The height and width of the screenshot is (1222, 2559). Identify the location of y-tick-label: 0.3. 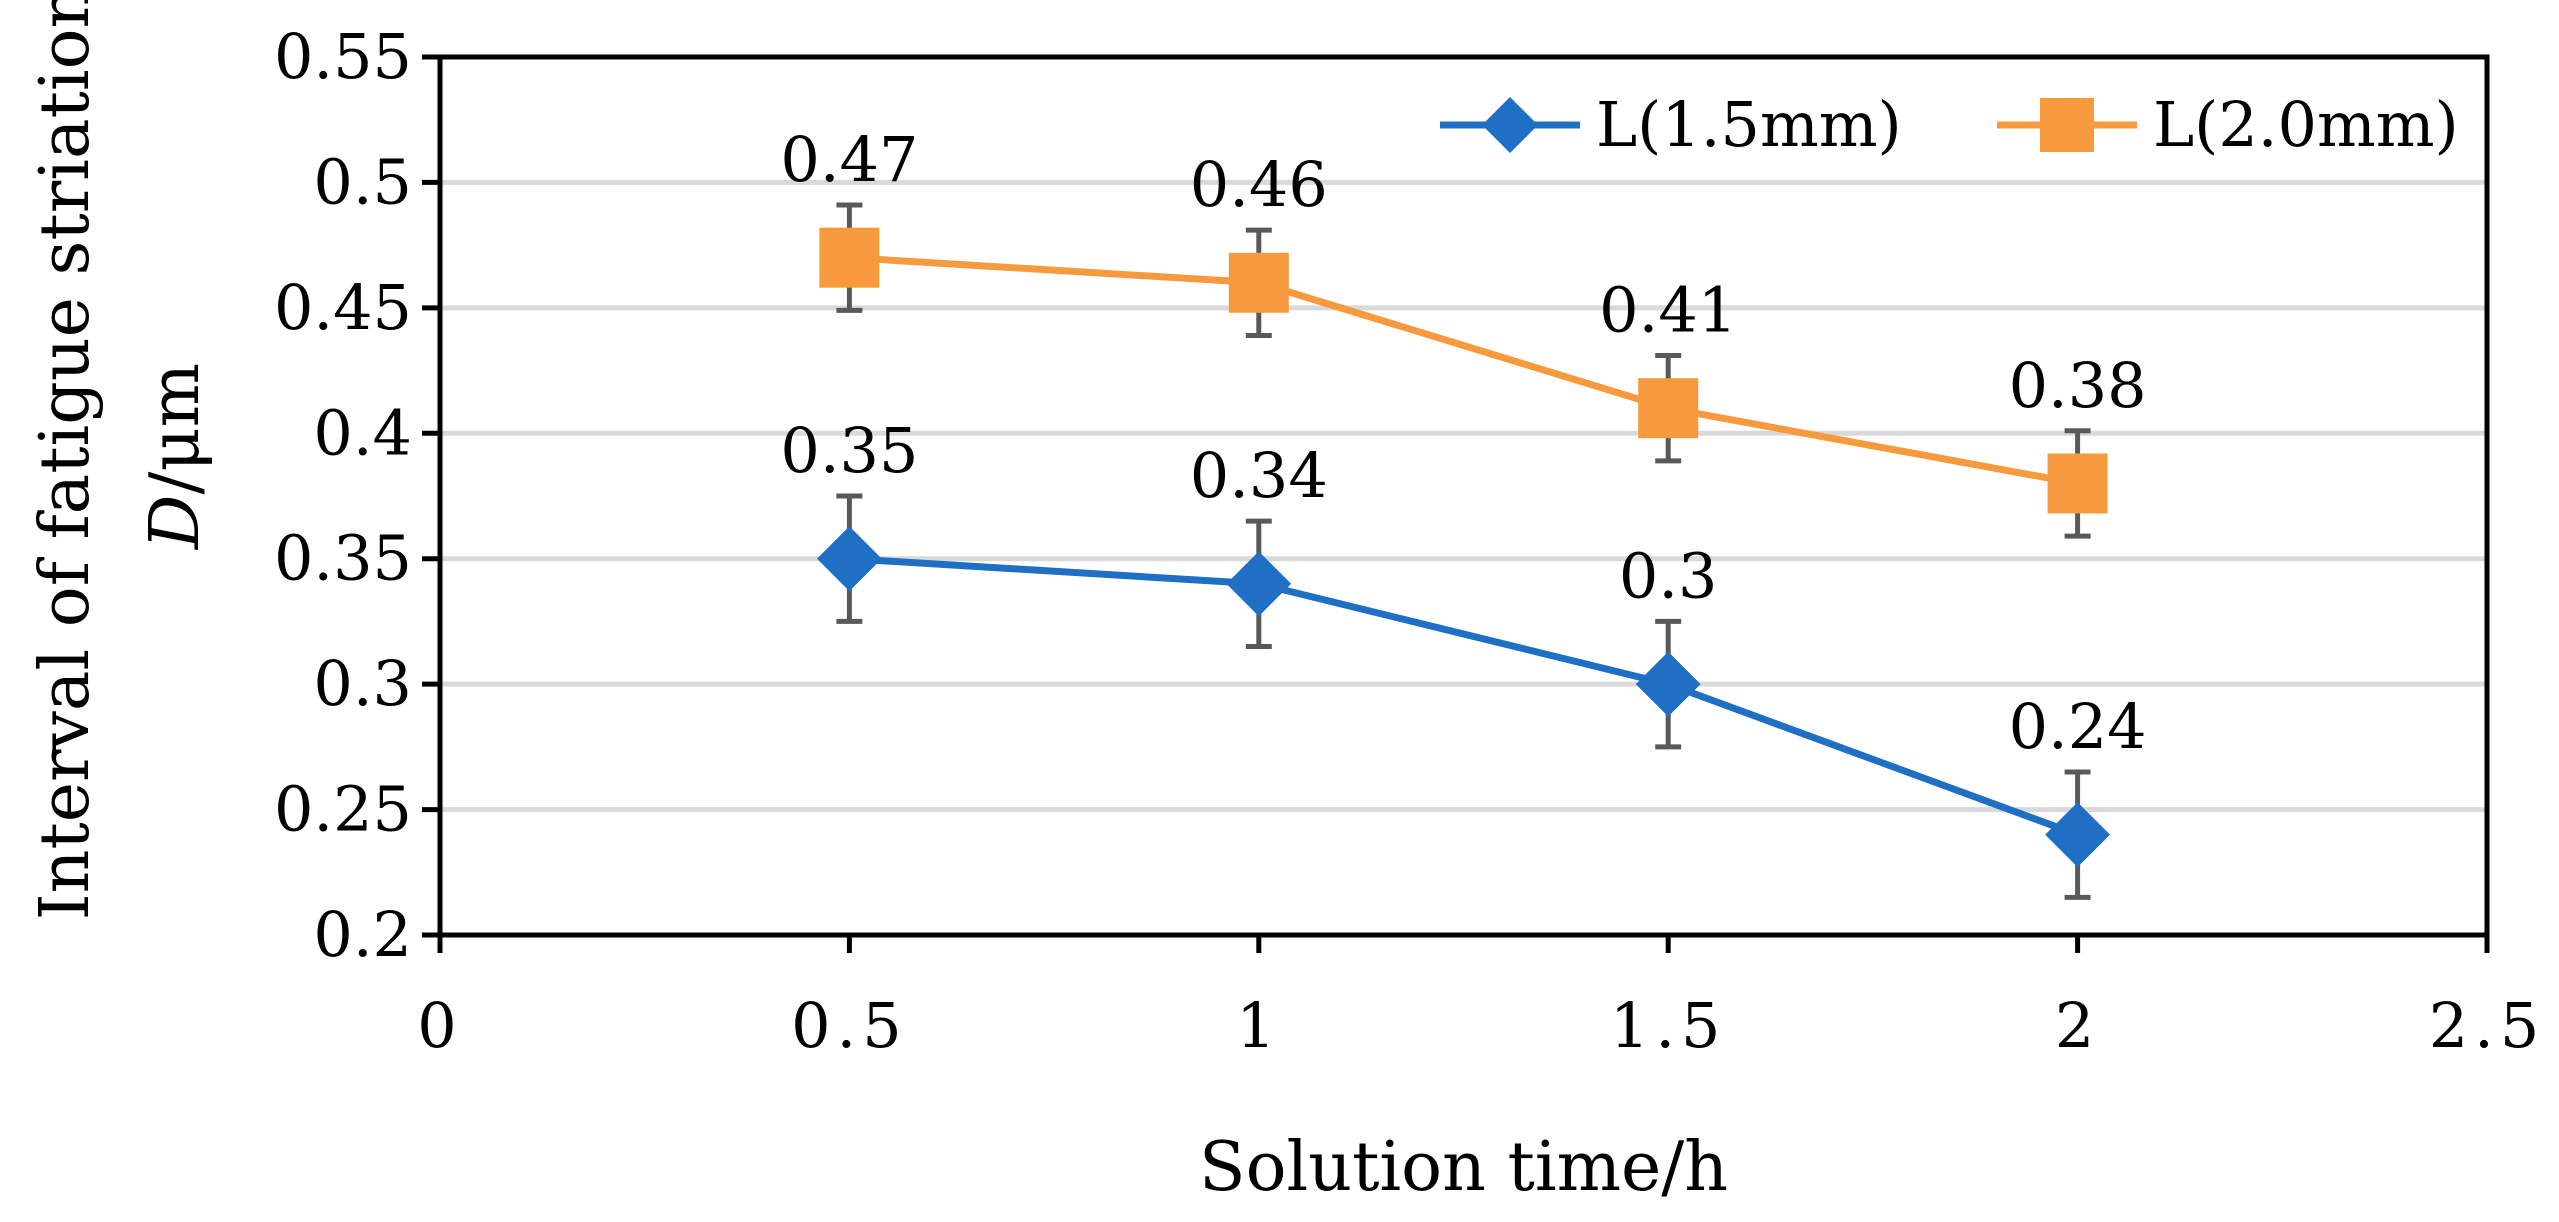
(362, 683).